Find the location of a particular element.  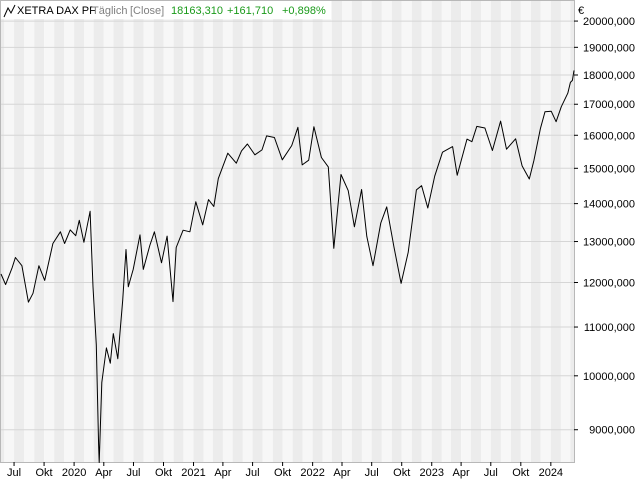

legend-price-type: [Close] is located at coordinates (147, 11).